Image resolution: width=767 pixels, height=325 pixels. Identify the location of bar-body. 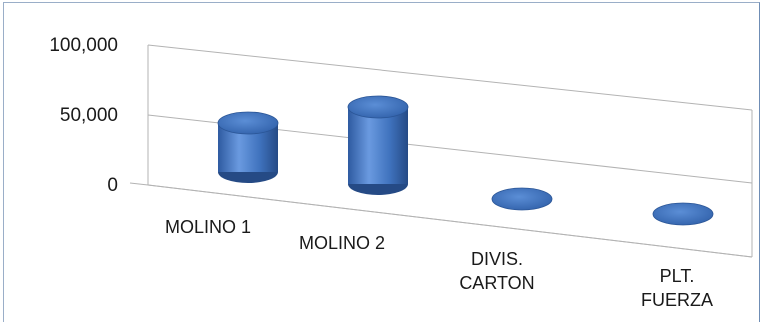
(378, 145).